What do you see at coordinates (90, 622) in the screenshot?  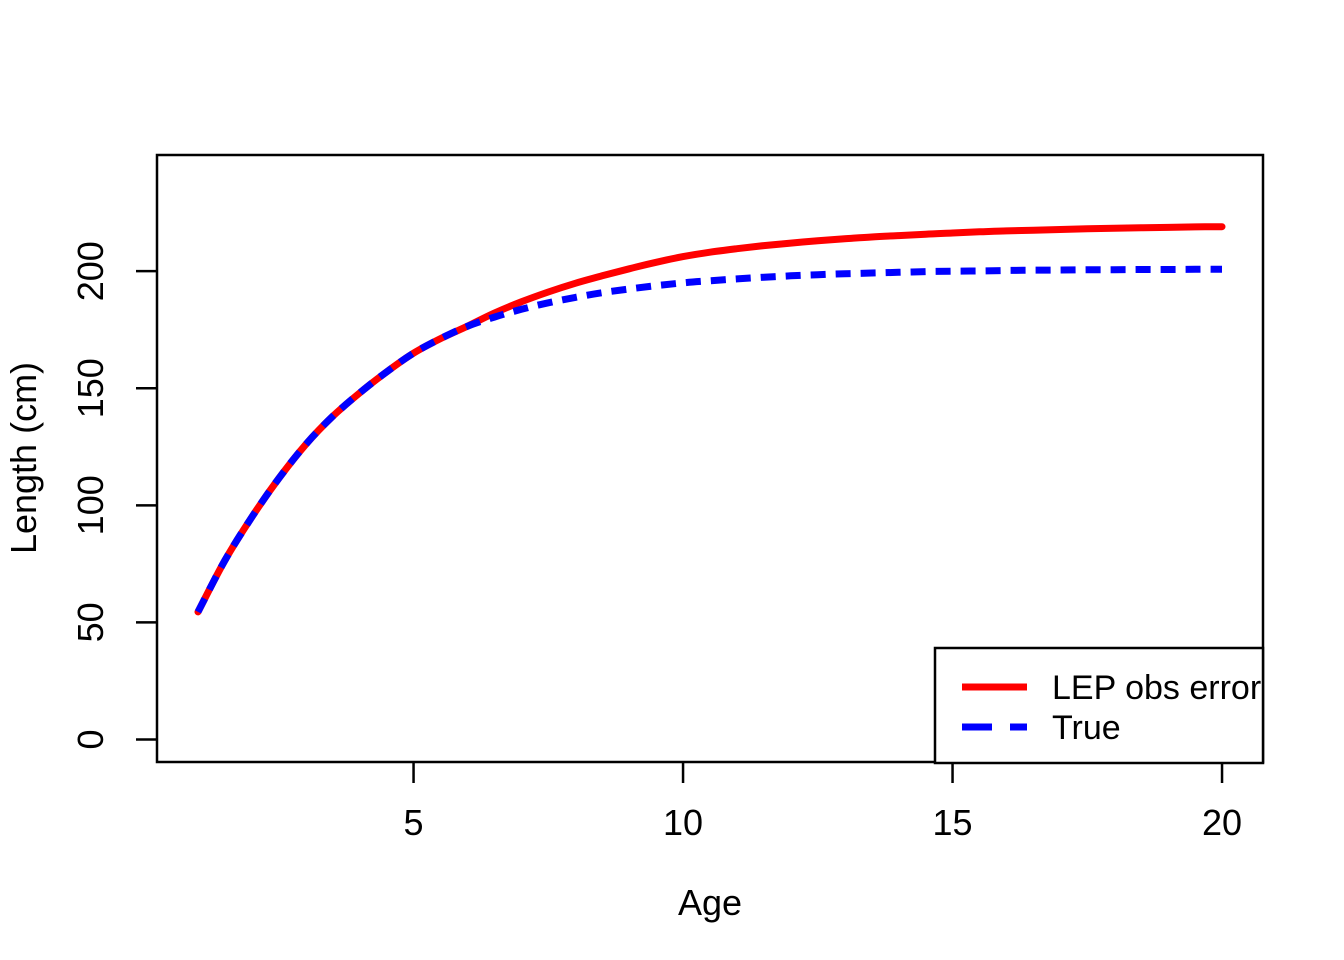 I see `y-tick-label: 50` at bounding box center [90, 622].